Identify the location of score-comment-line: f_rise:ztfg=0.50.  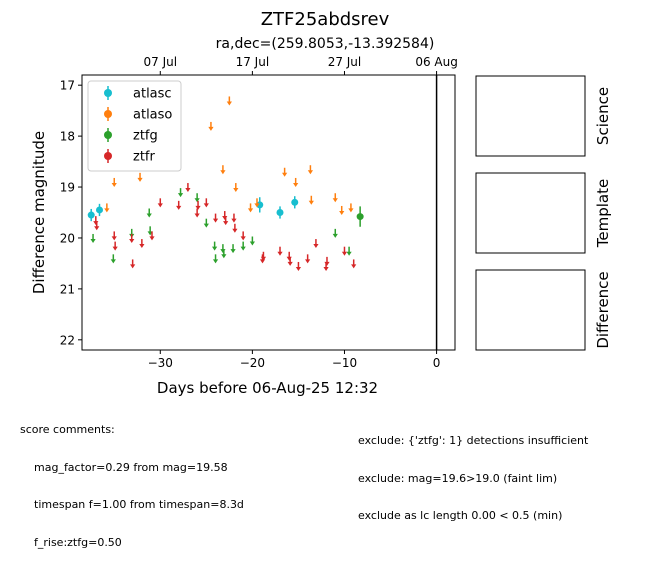
(78, 542).